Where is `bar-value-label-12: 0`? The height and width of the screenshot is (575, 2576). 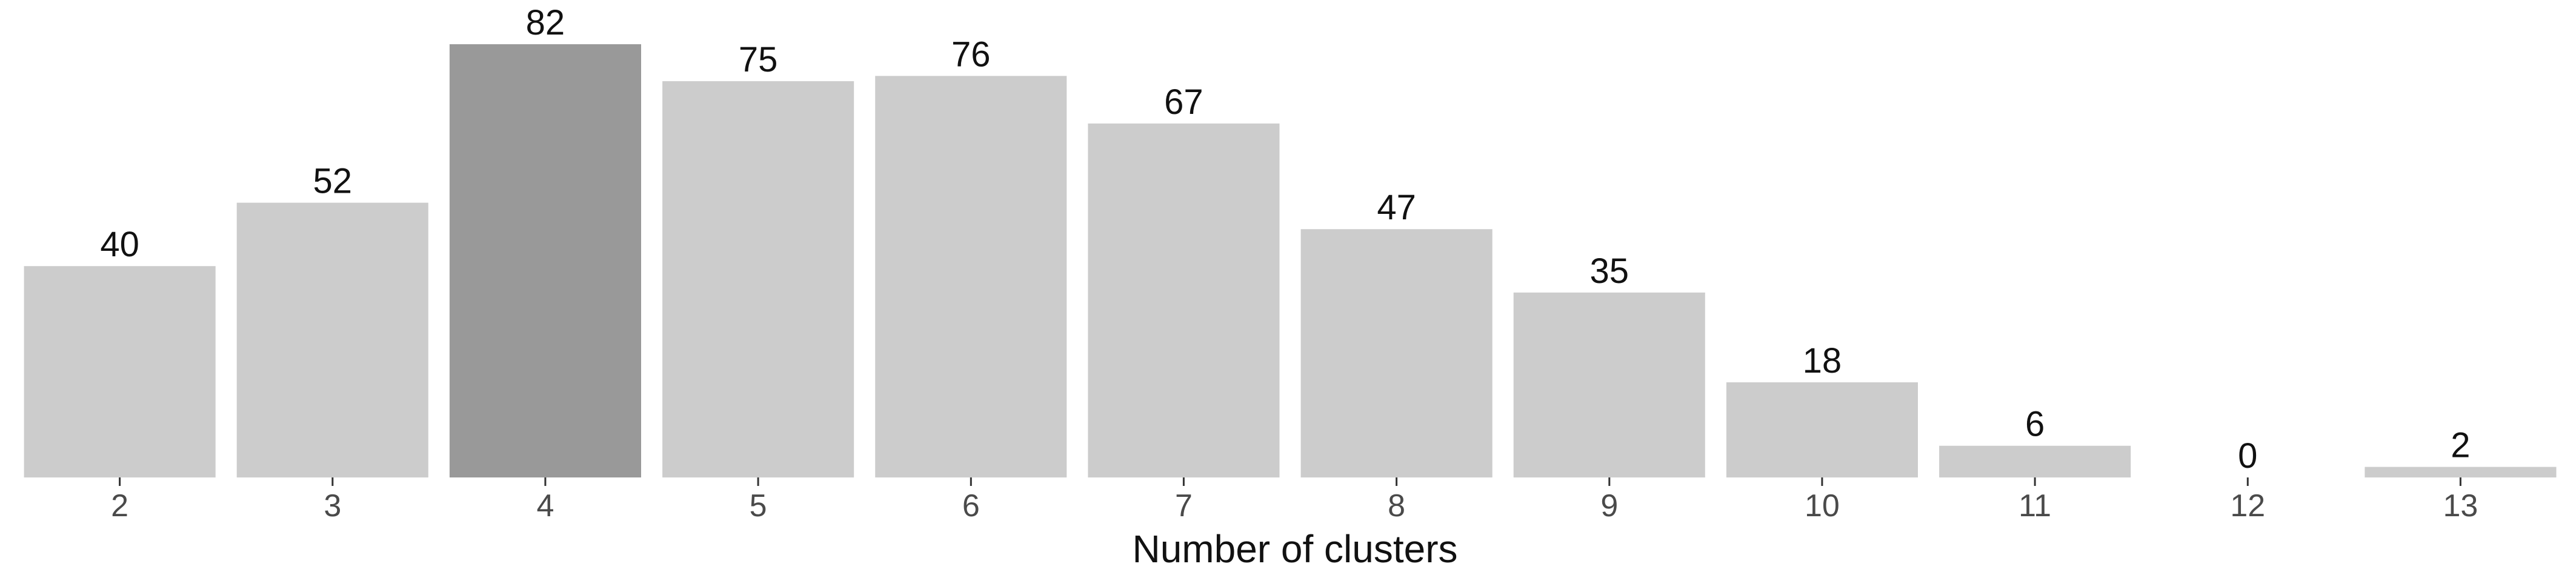 bar-value-label-12: 0 is located at coordinates (2247, 456).